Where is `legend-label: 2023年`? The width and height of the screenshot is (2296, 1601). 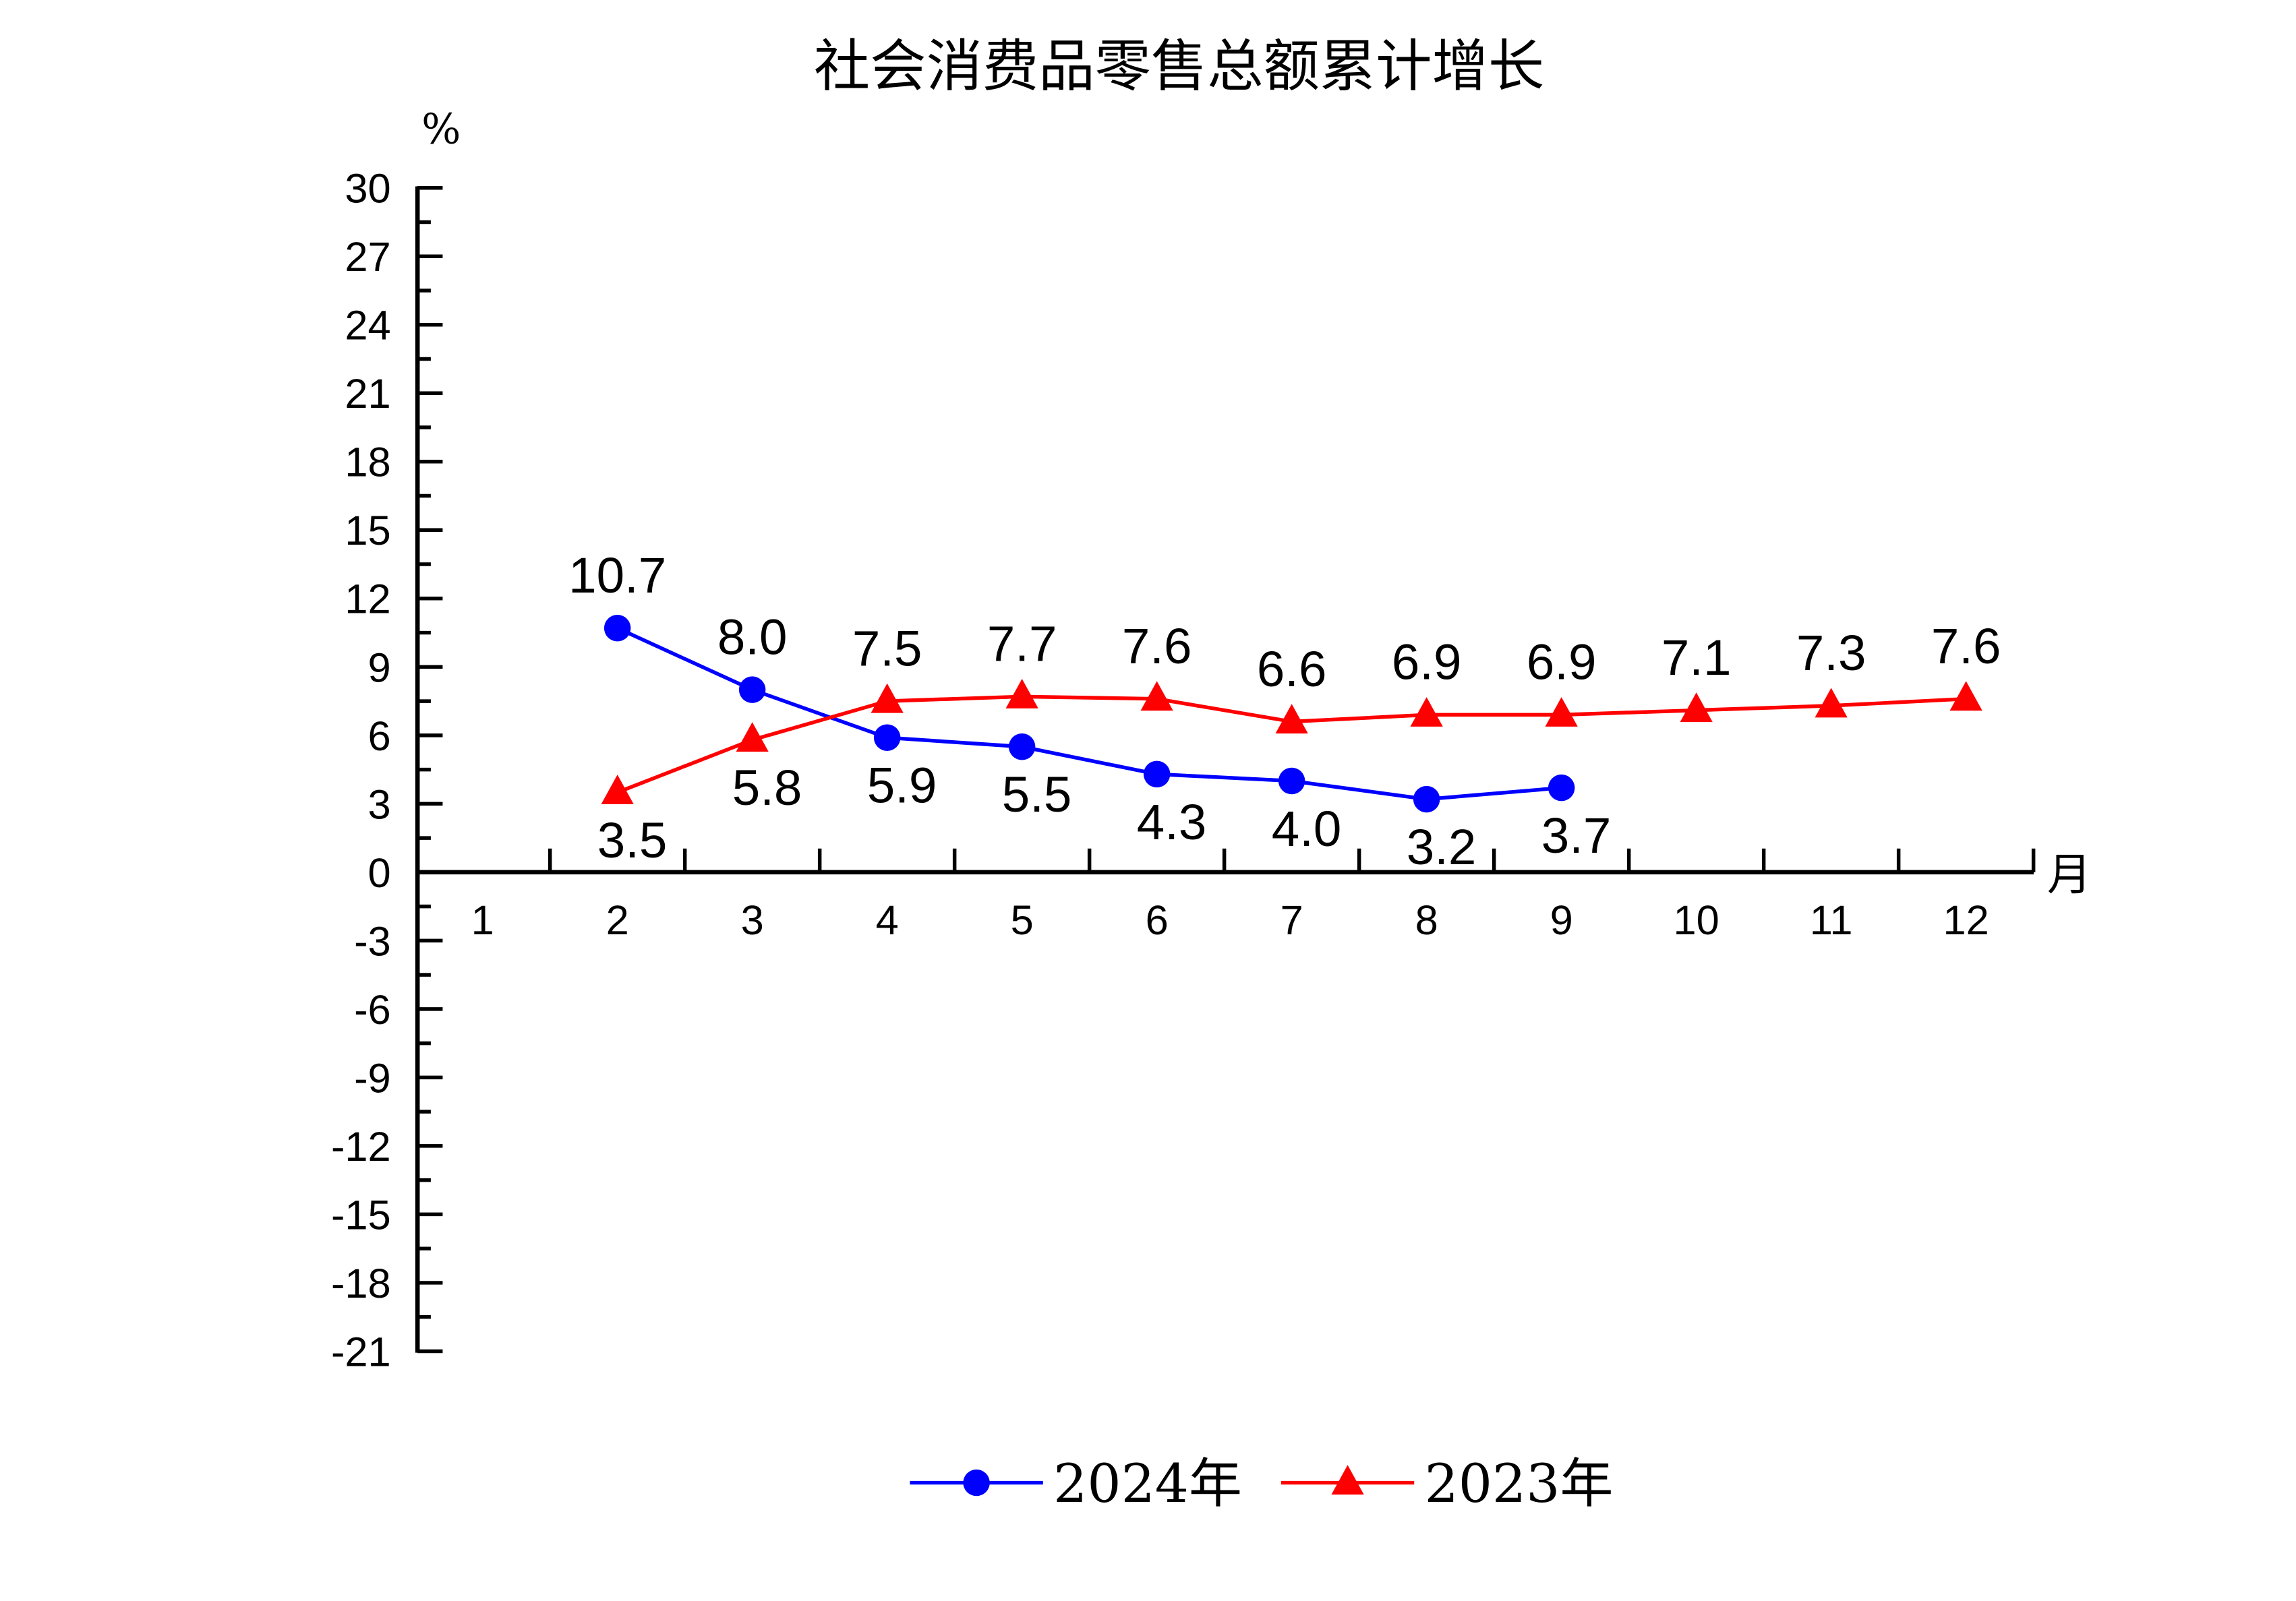 legend-label: 2023年 is located at coordinates (1519, 1484).